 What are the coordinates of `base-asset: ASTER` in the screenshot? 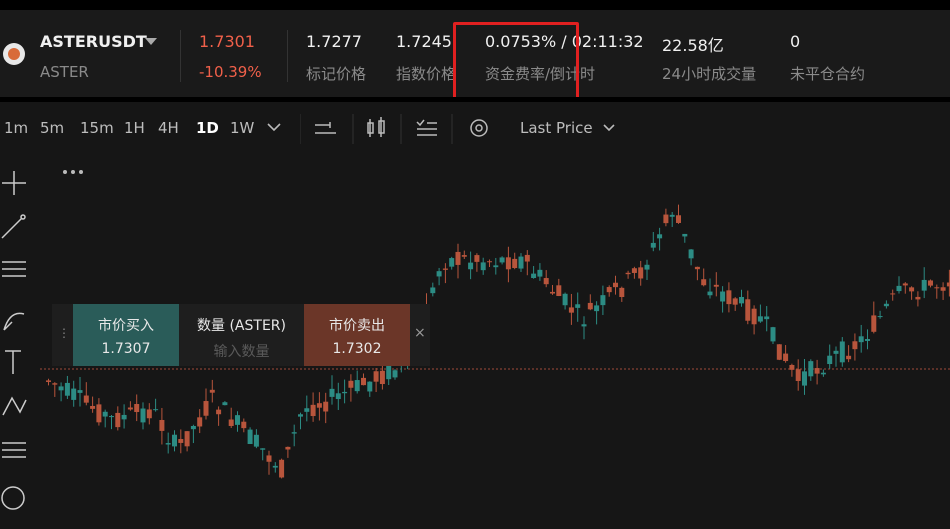 It's located at (64, 72).